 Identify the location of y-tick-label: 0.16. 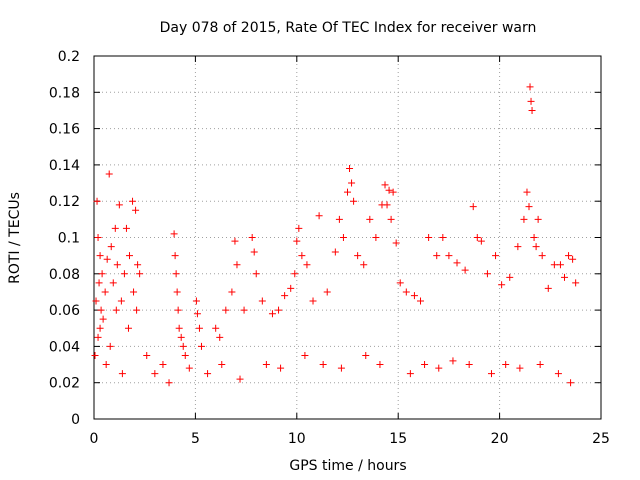
(64, 130).